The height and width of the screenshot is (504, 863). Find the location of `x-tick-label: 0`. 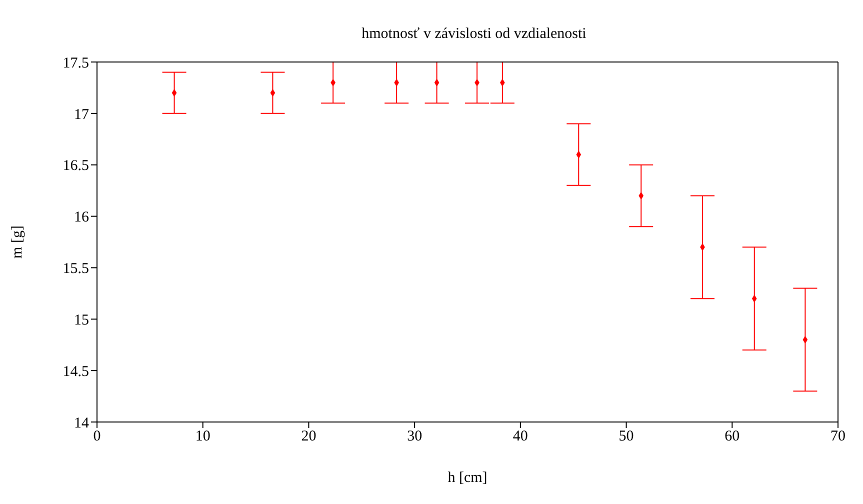

x-tick-label: 0 is located at coordinates (97, 436).